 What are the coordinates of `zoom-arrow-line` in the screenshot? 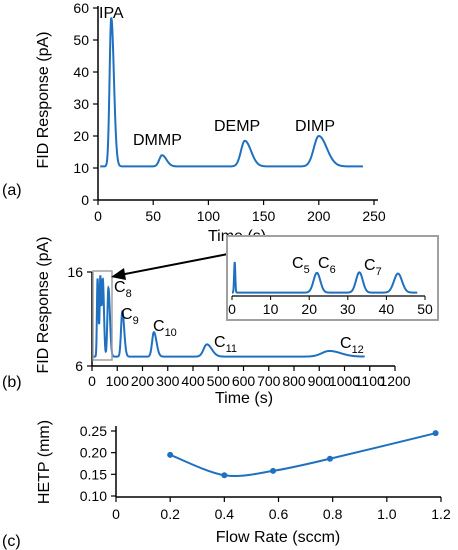 It's located at (174, 264).